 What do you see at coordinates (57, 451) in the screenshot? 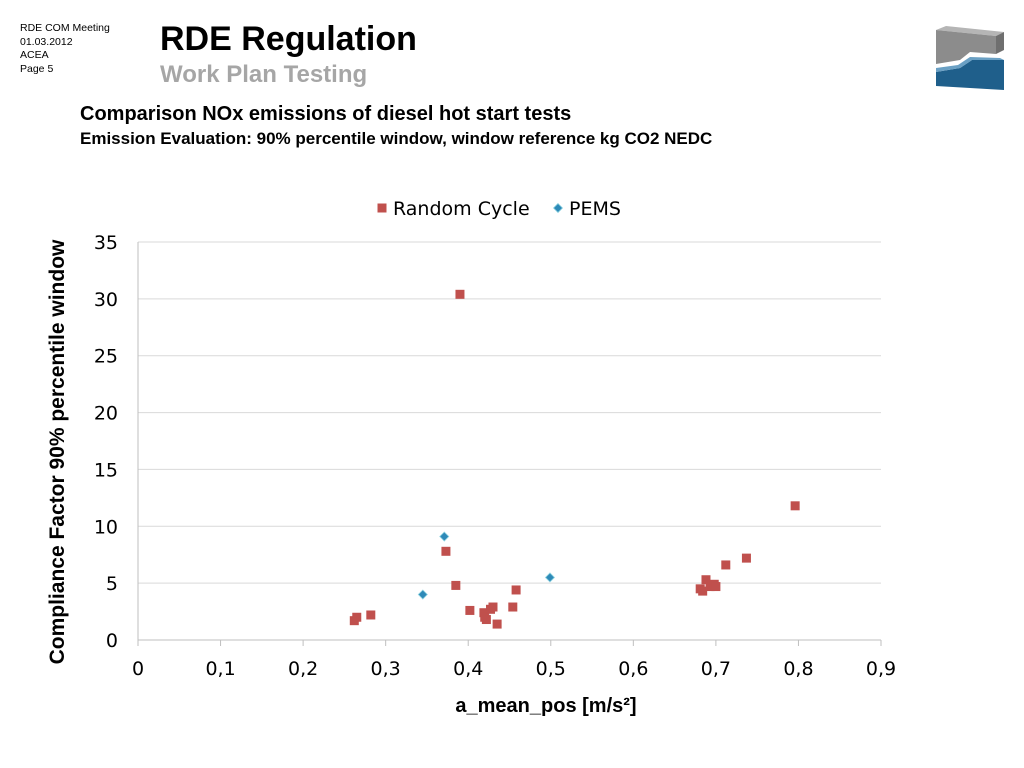
I see `y-axis-label: Compliance Factor 90% percentile window` at bounding box center [57, 451].